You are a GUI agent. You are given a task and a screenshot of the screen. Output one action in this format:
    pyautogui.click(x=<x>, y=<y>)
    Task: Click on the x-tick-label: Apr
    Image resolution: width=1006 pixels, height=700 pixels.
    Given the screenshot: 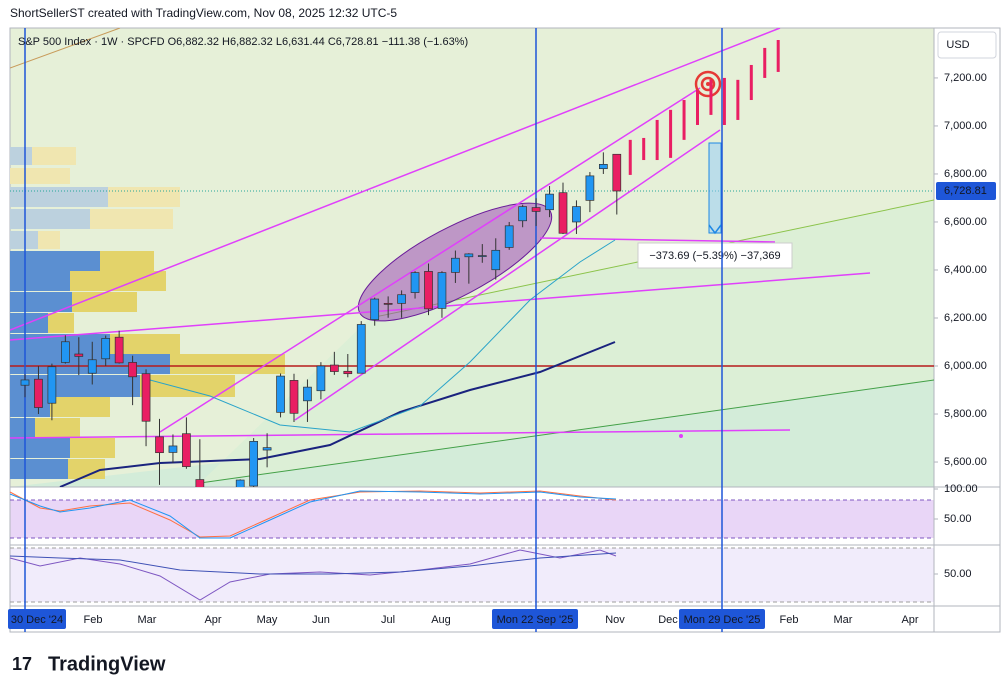 What is the action you would take?
    pyautogui.click(x=212, y=620)
    